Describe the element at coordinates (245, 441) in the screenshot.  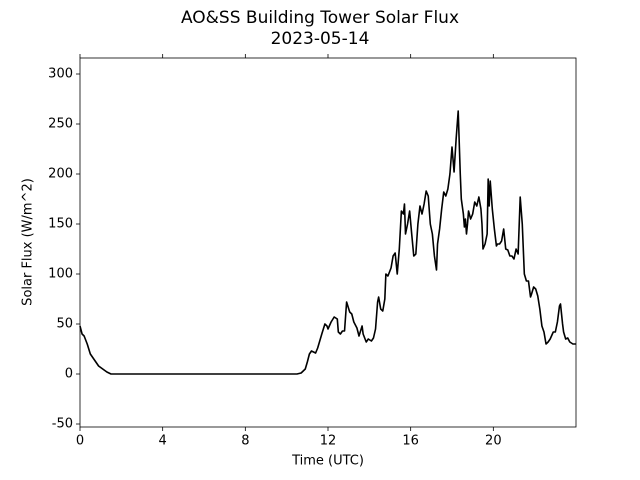
I see `x-tick-label: 8` at that location.